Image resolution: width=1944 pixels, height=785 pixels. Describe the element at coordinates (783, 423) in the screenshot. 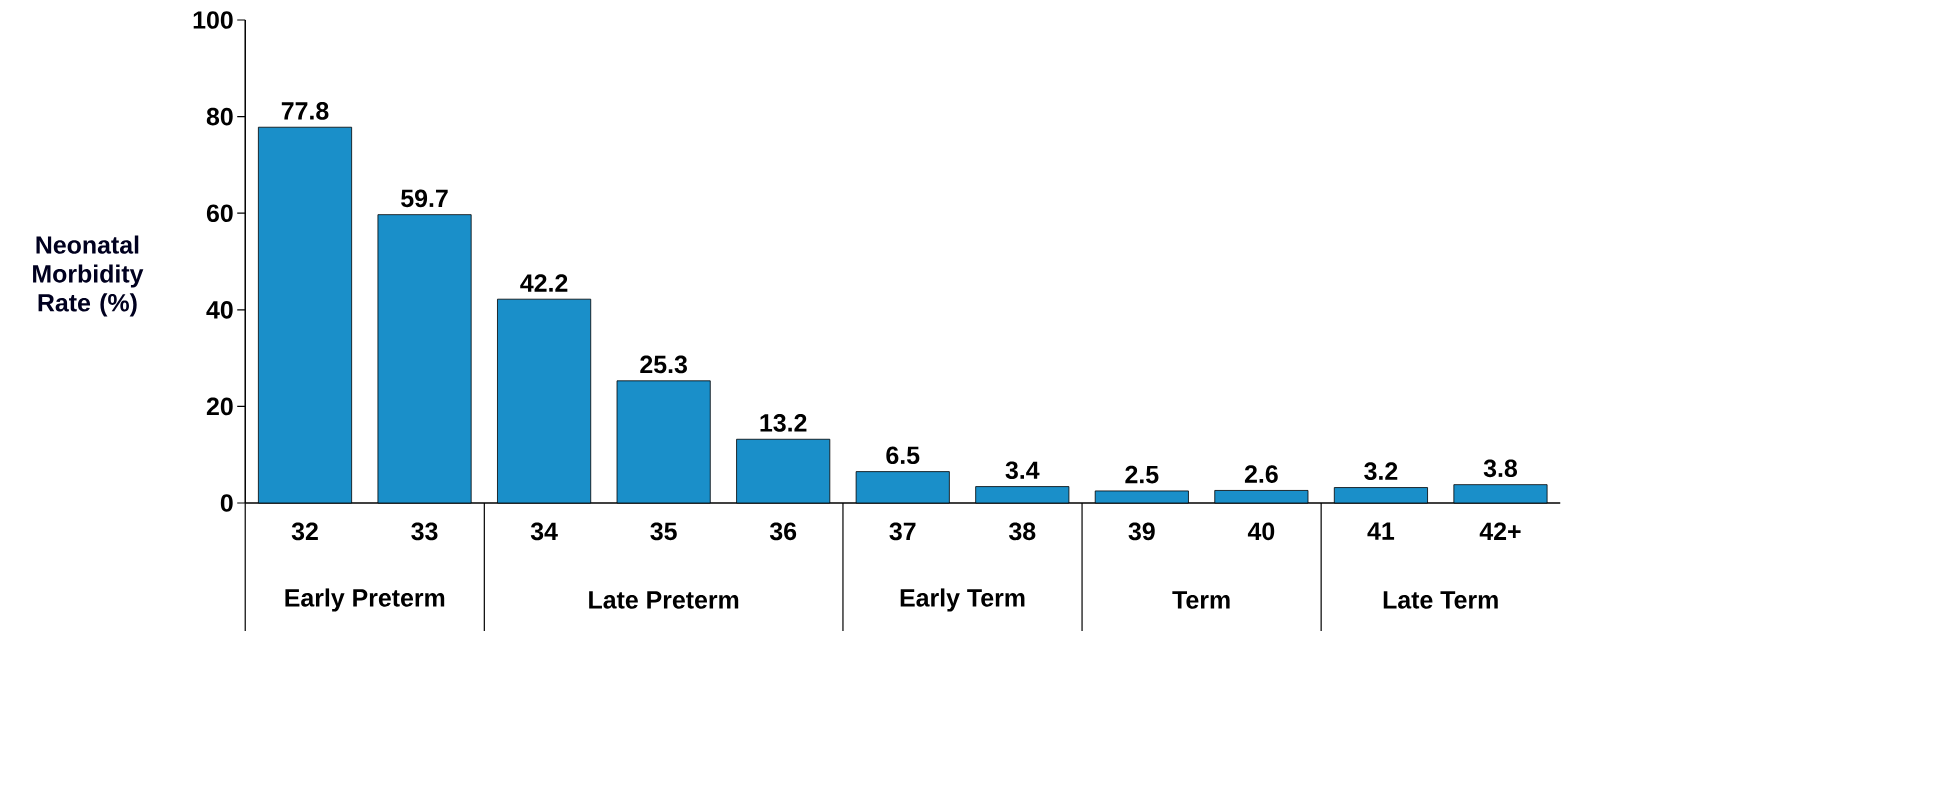

I see `data-label: 13.2` at that location.